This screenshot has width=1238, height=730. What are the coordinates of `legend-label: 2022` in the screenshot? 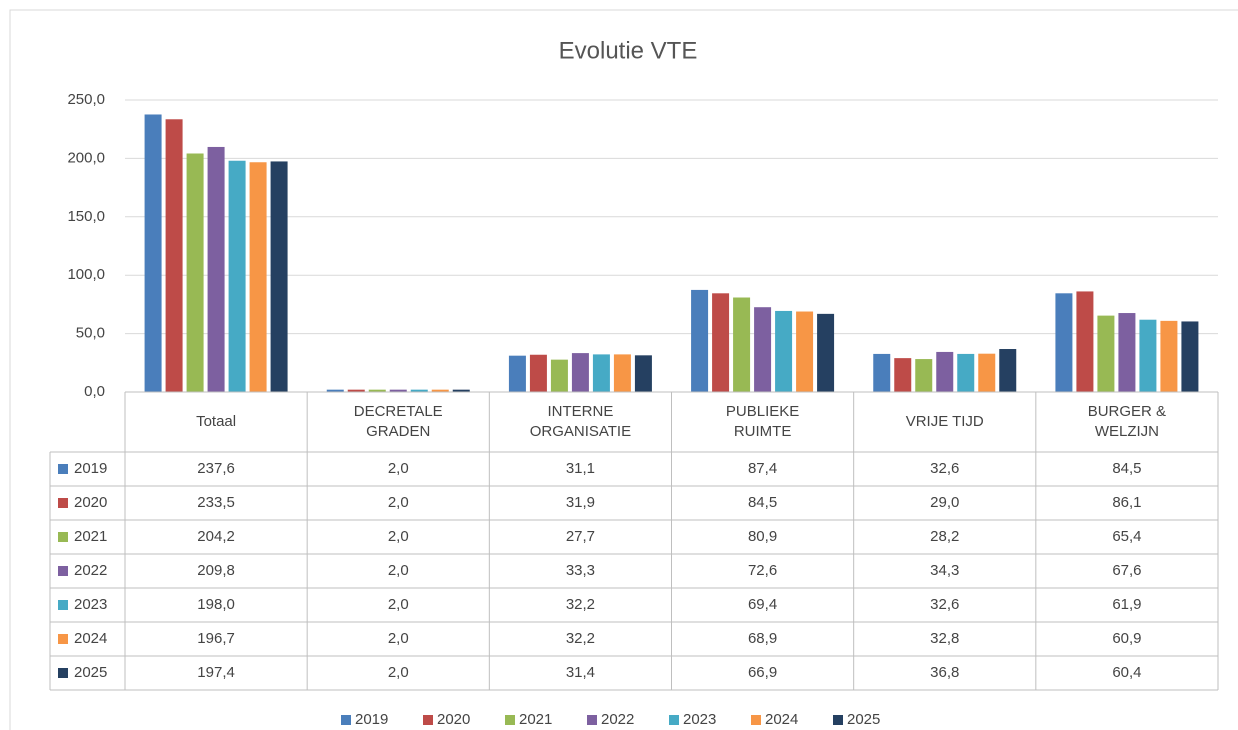 It's located at (617, 719).